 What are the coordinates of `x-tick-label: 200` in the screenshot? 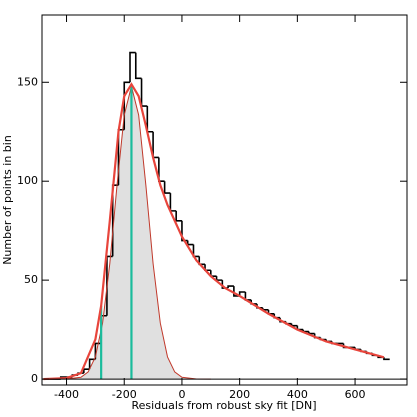 It's located at (239, 394).